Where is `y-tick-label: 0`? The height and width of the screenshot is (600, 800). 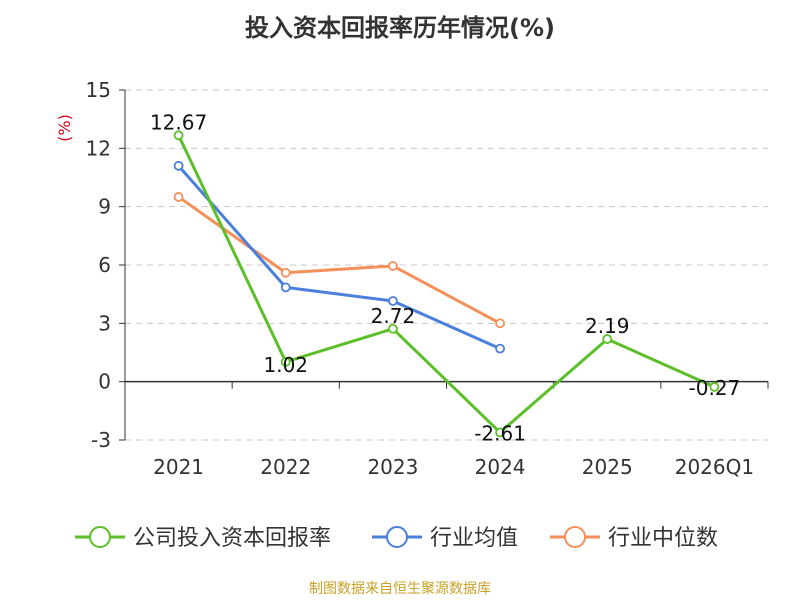 y-tick-label: 0 is located at coordinates (104, 382).